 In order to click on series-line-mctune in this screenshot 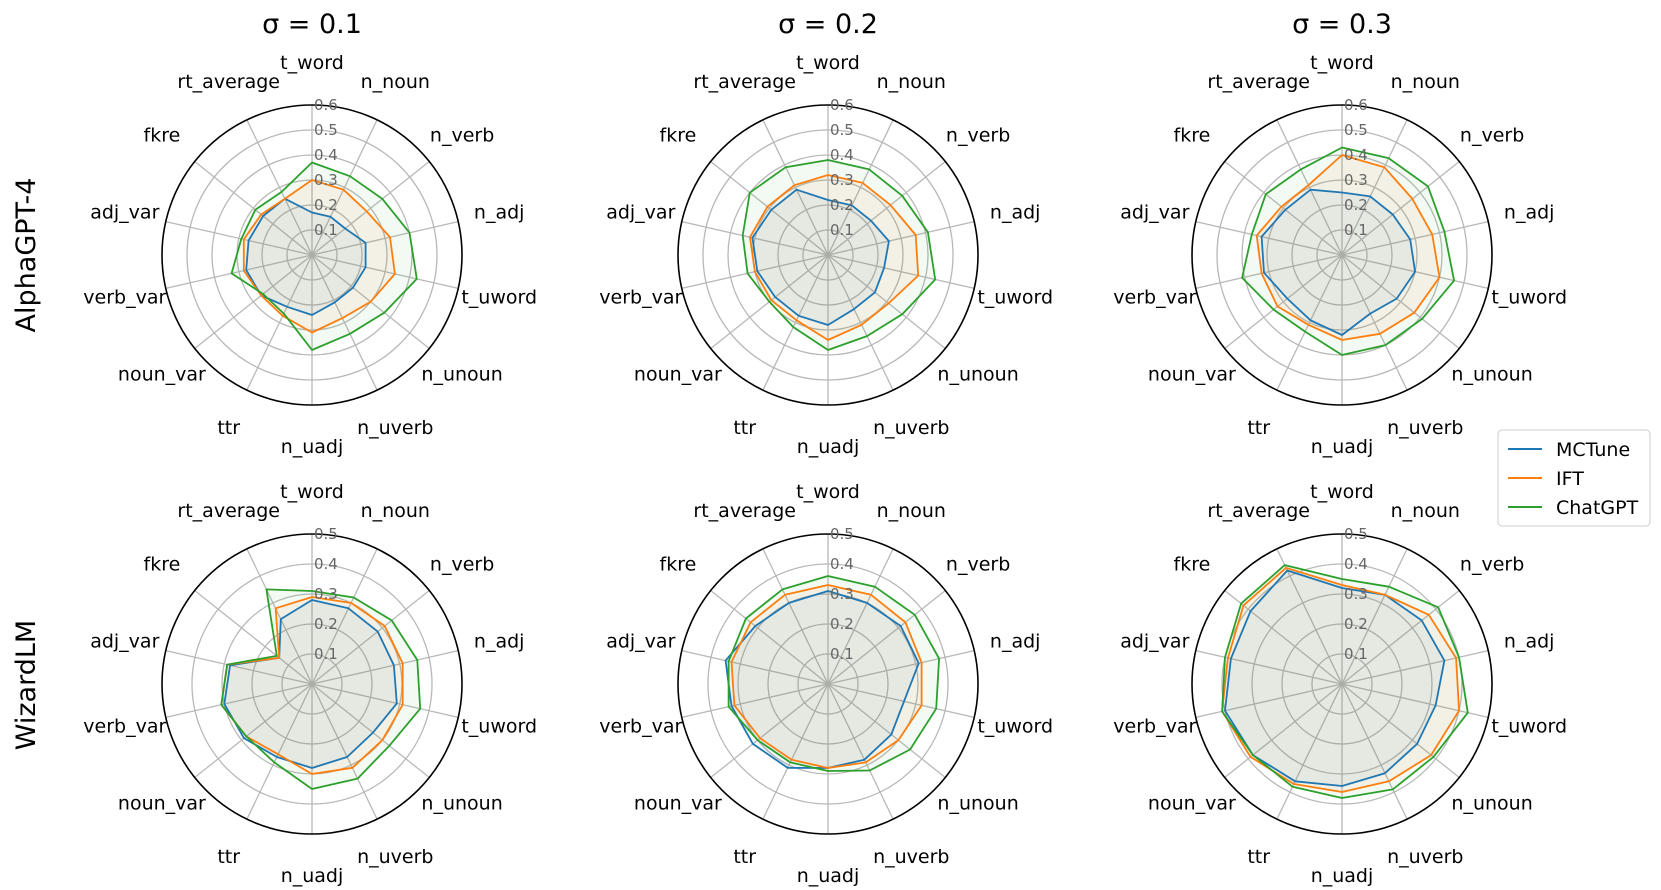, I will do `click(1338, 262)`.